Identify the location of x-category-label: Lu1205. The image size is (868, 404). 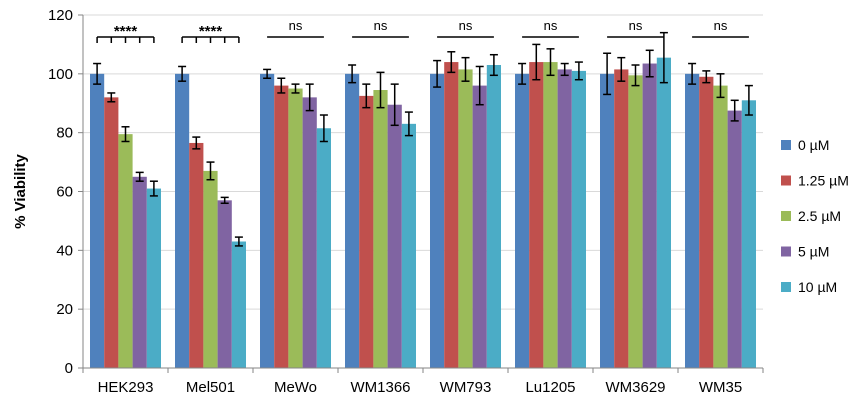
(550, 387).